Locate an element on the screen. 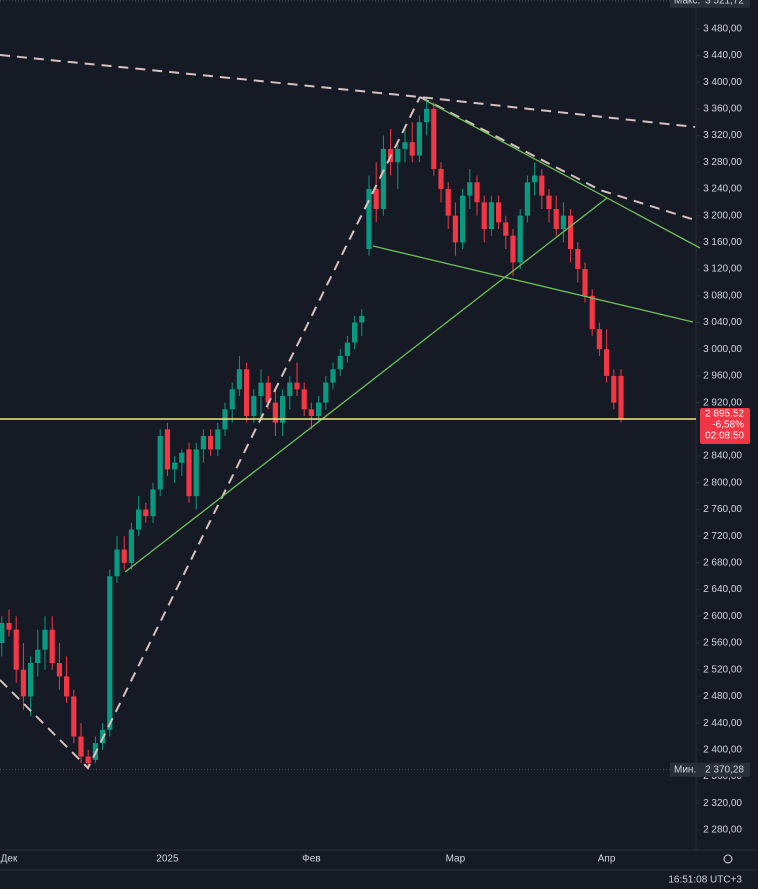 This screenshot has height=889, width=758. x-tick-label: Апр is located at coordinates (607, 859).